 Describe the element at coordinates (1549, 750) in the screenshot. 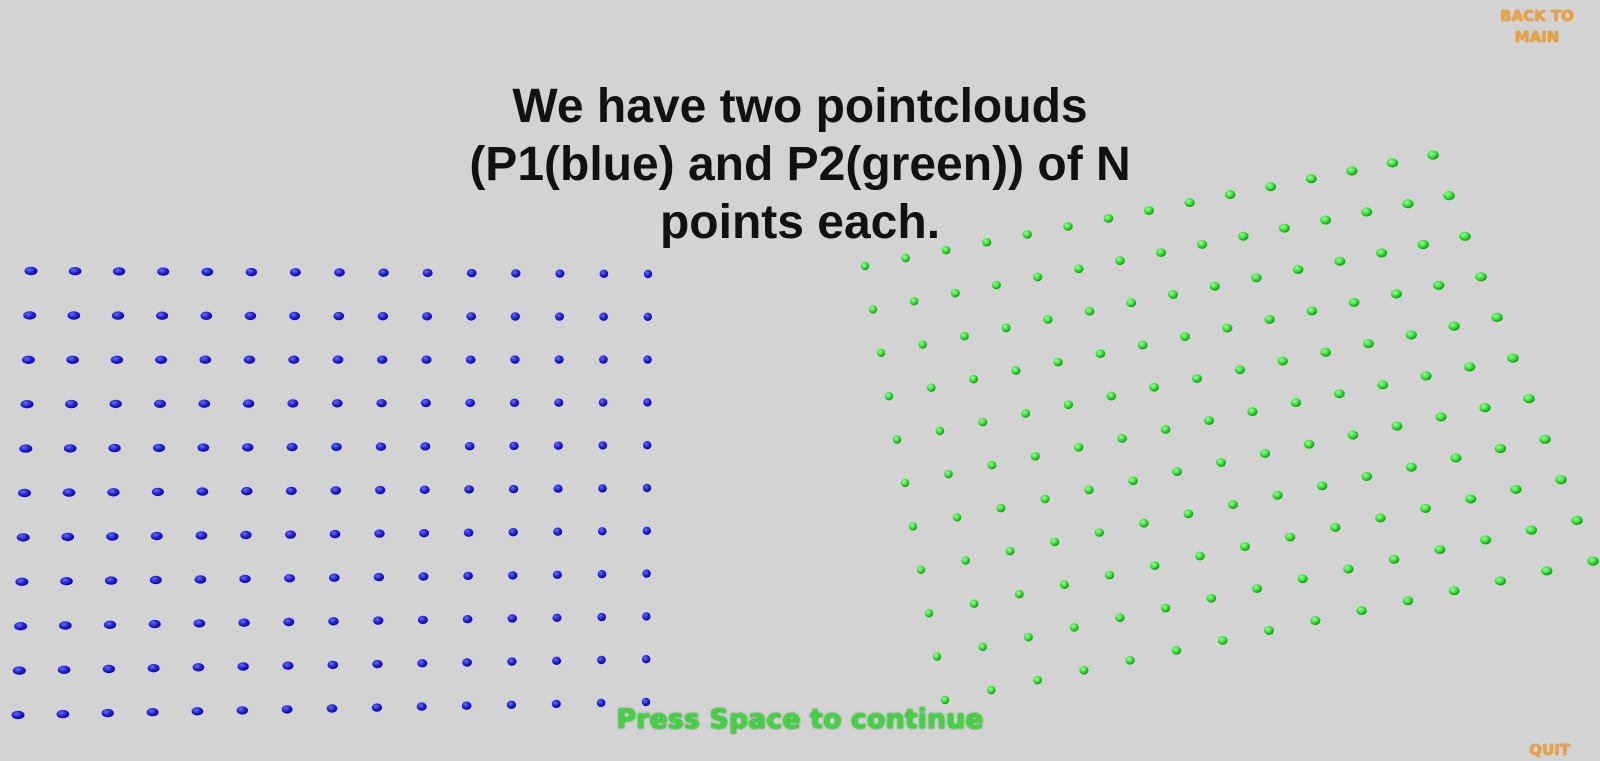

I see `quit-button: QUIT` at that location.